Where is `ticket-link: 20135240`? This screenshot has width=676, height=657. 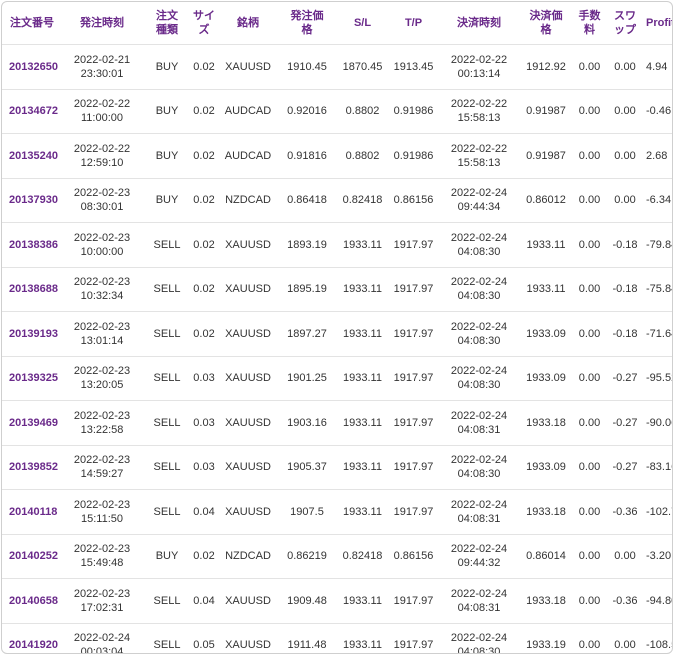 ticket-link: 20135240 is located at coordinates (30, 155).